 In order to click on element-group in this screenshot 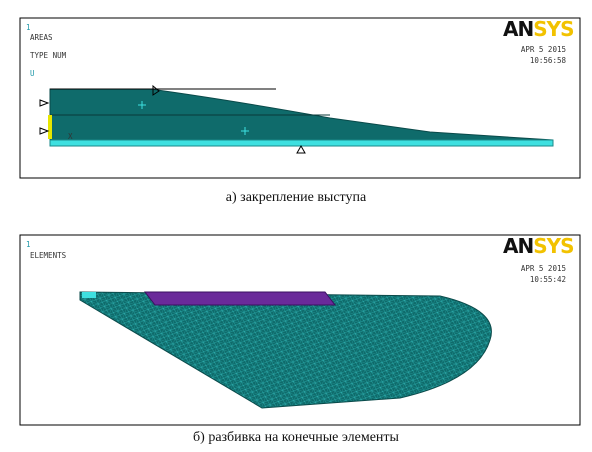, I will do `click(240, 298)`.